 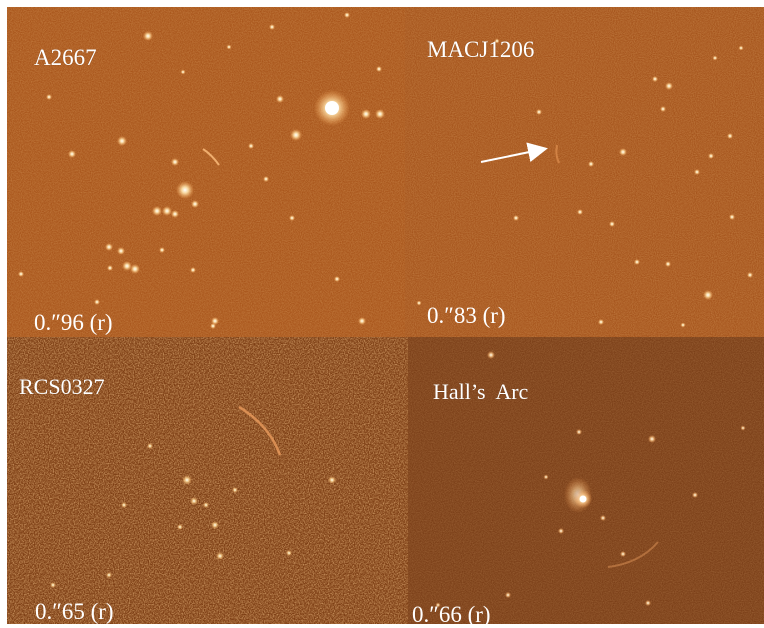 I want to click on seeing-macj1206: 0.″83 (r), so click(x=466, y=315).